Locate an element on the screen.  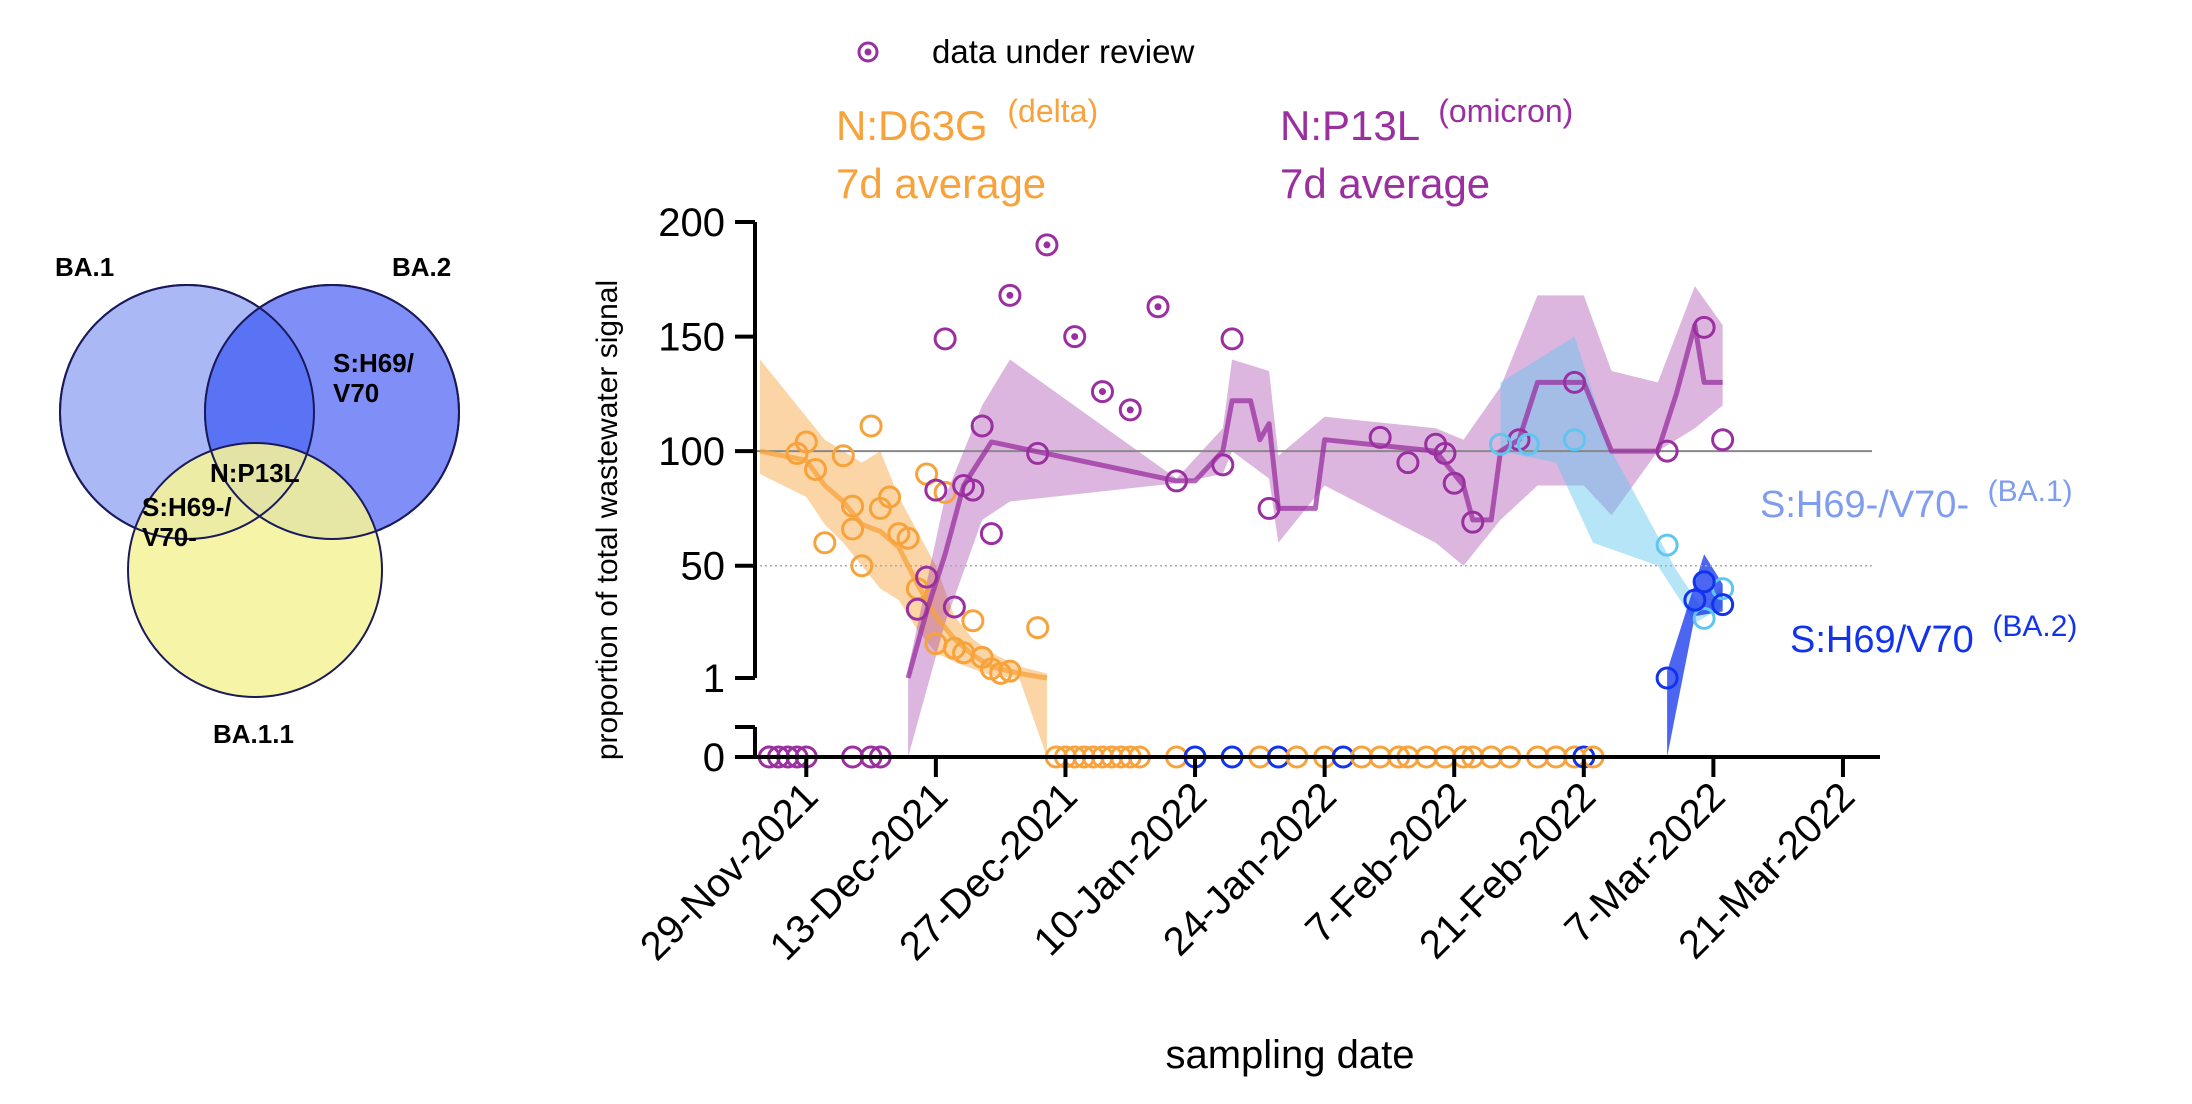
label-delta: N:D63G (delta) is located at coordinates (967, 121).